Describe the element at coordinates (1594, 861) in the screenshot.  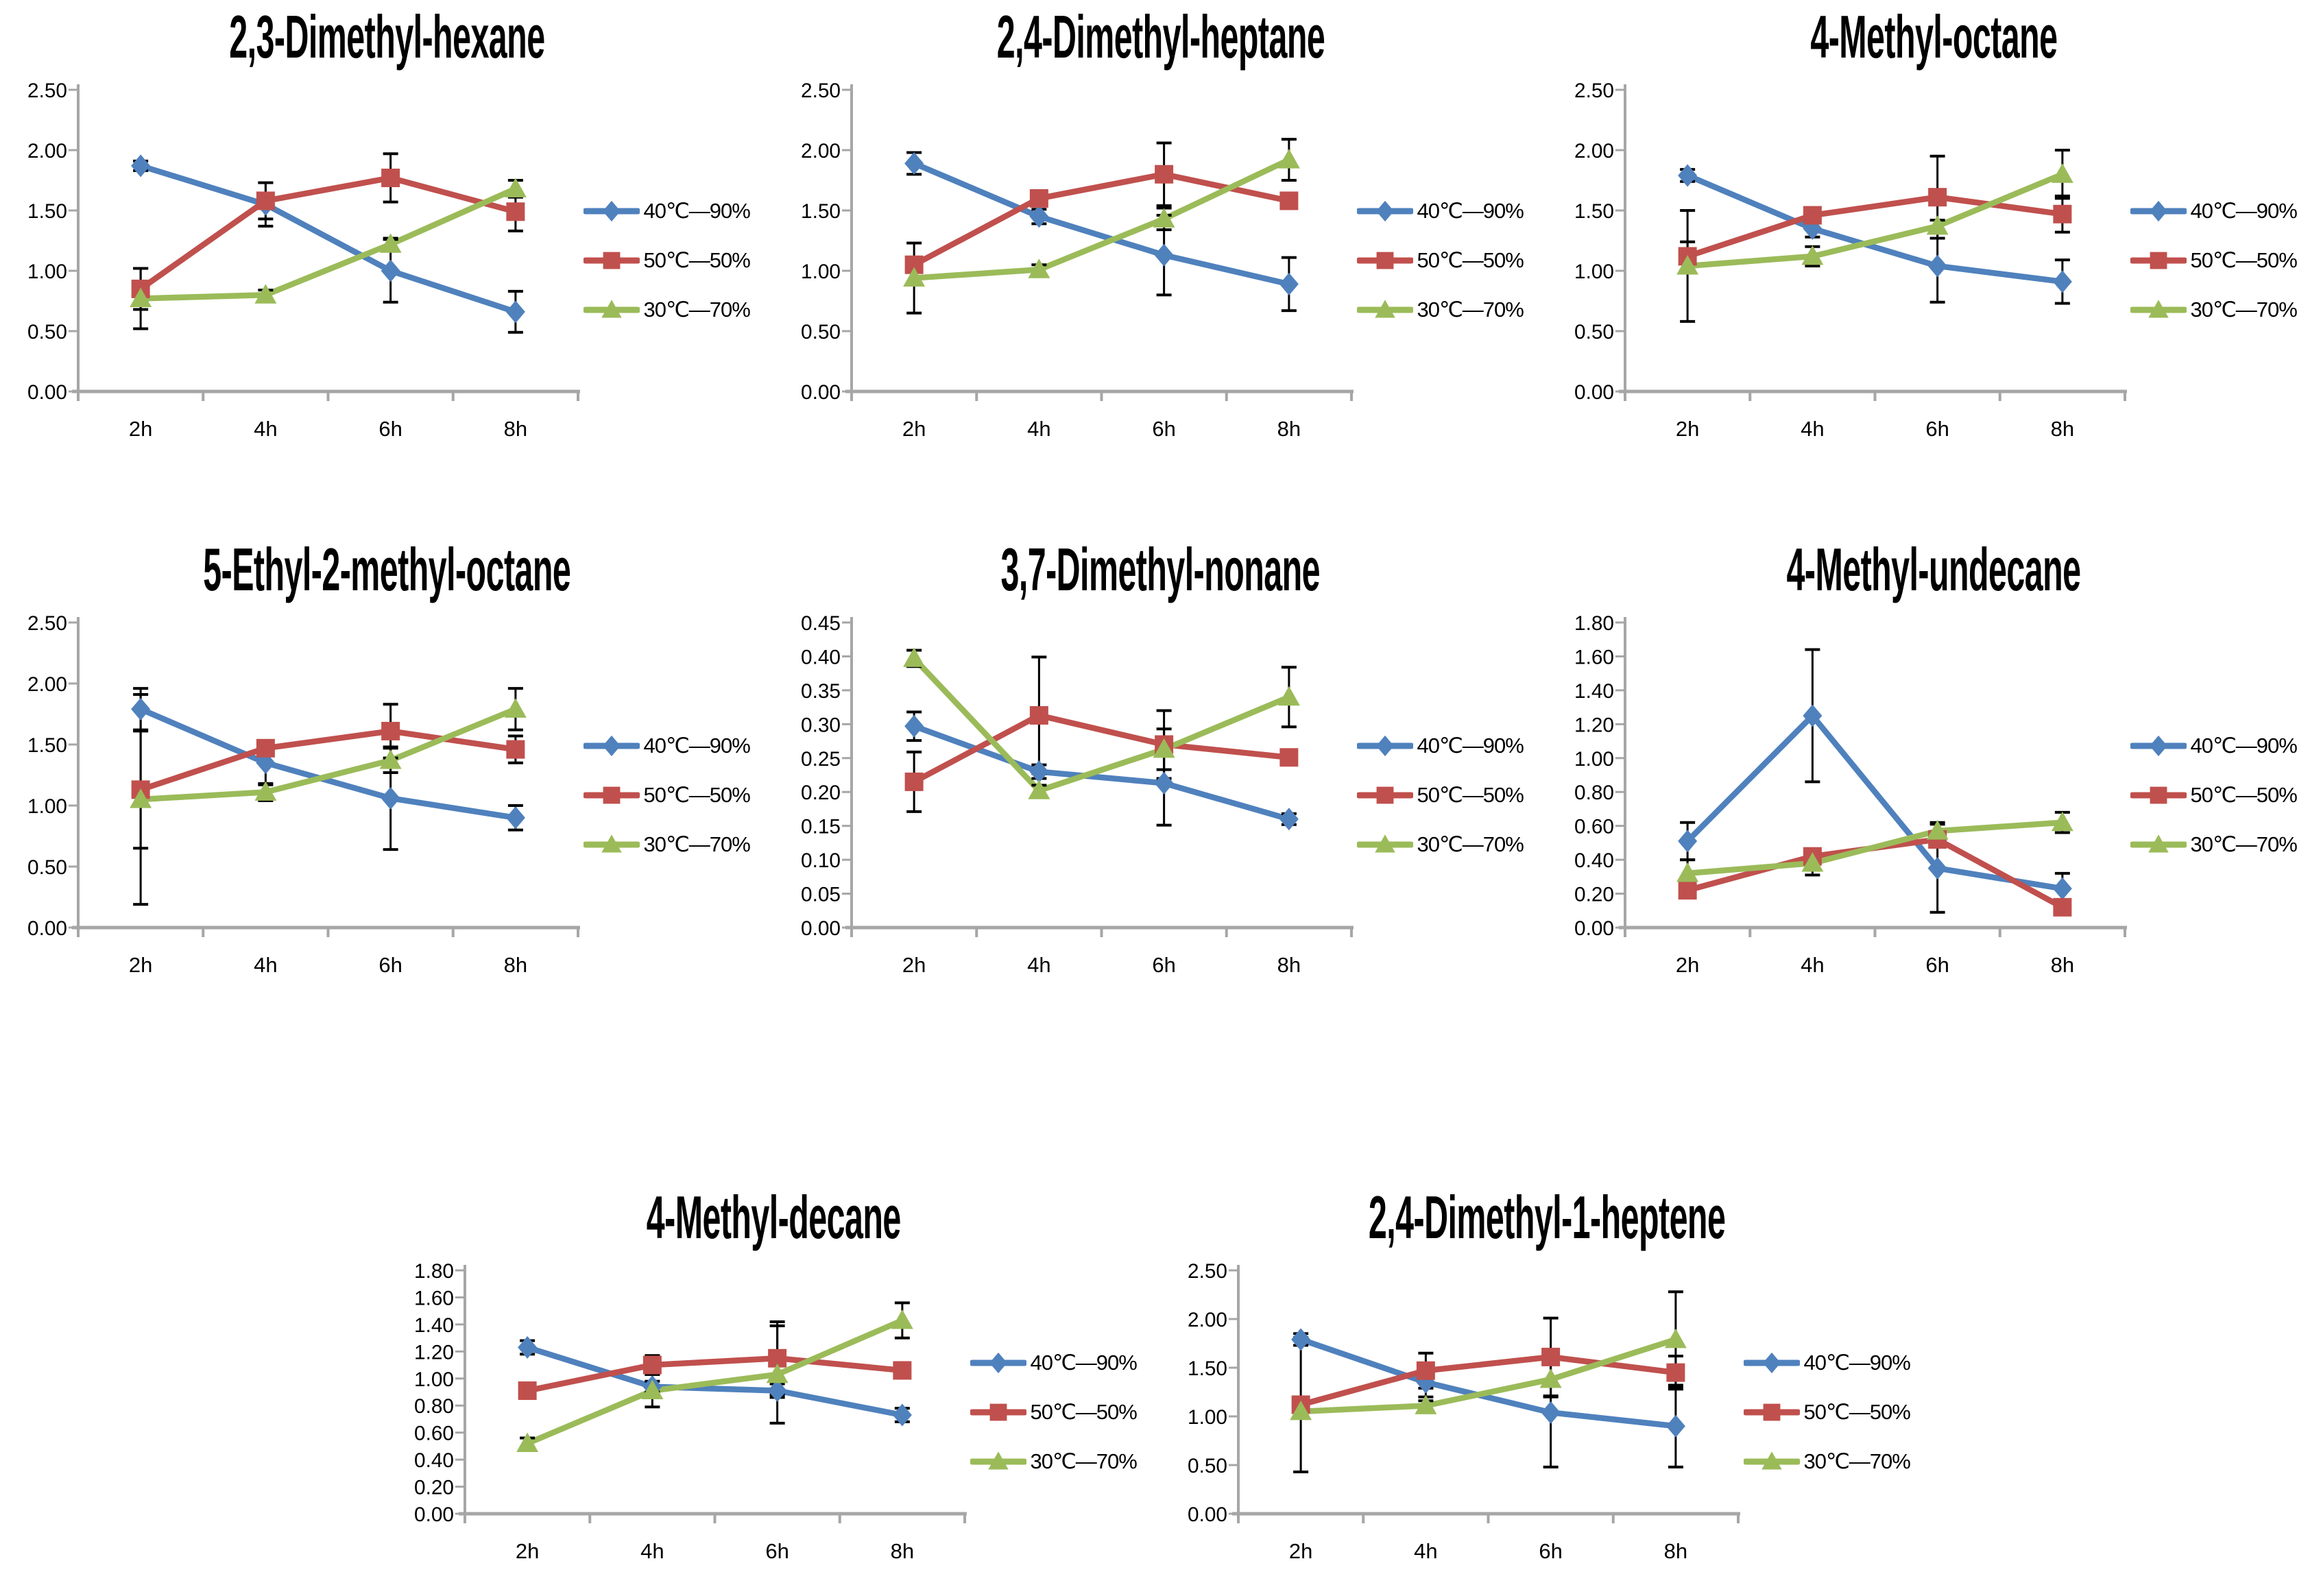
I see `y-axis-tick-label: 0.40` at that location.